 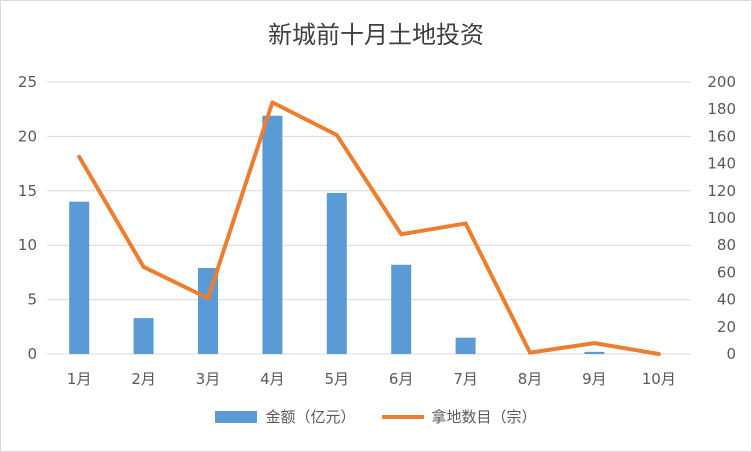 What do you see at coordinates (272, 379) in the screenshot?
I see `x-tick-label: 4月` at bounding box center [272, 379].